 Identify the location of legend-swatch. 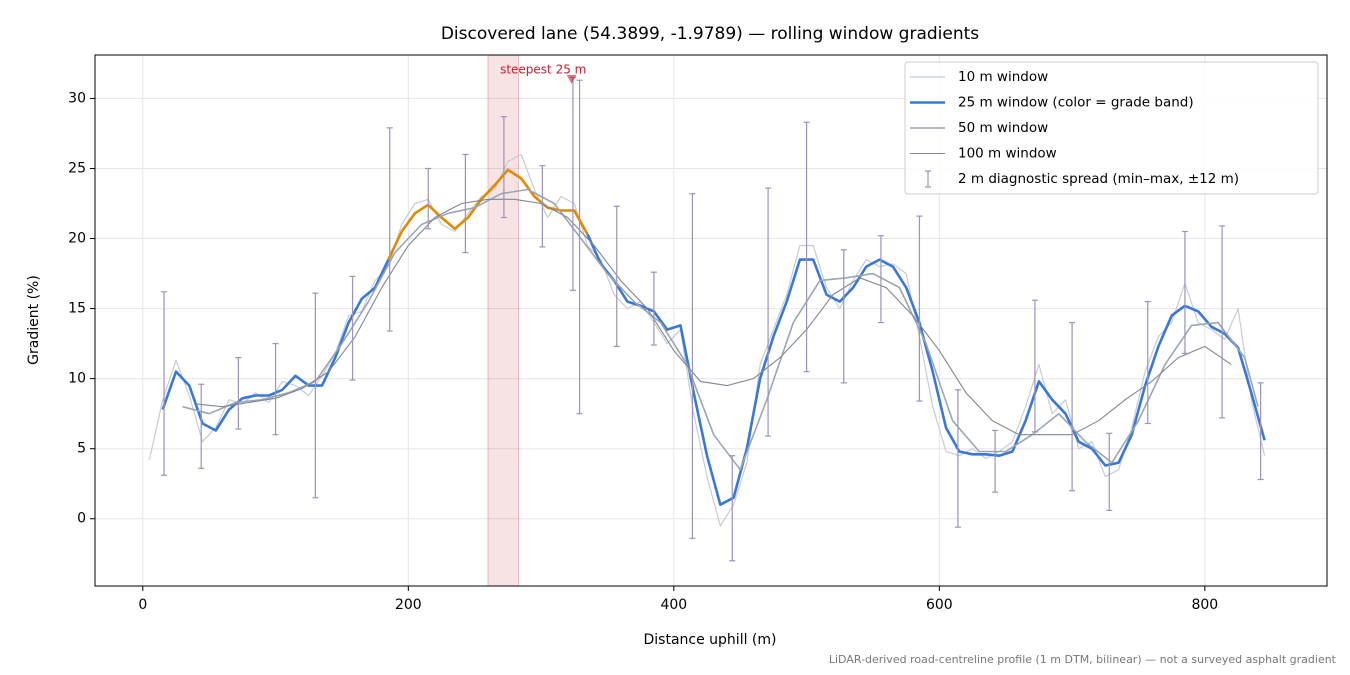
(928, 179).